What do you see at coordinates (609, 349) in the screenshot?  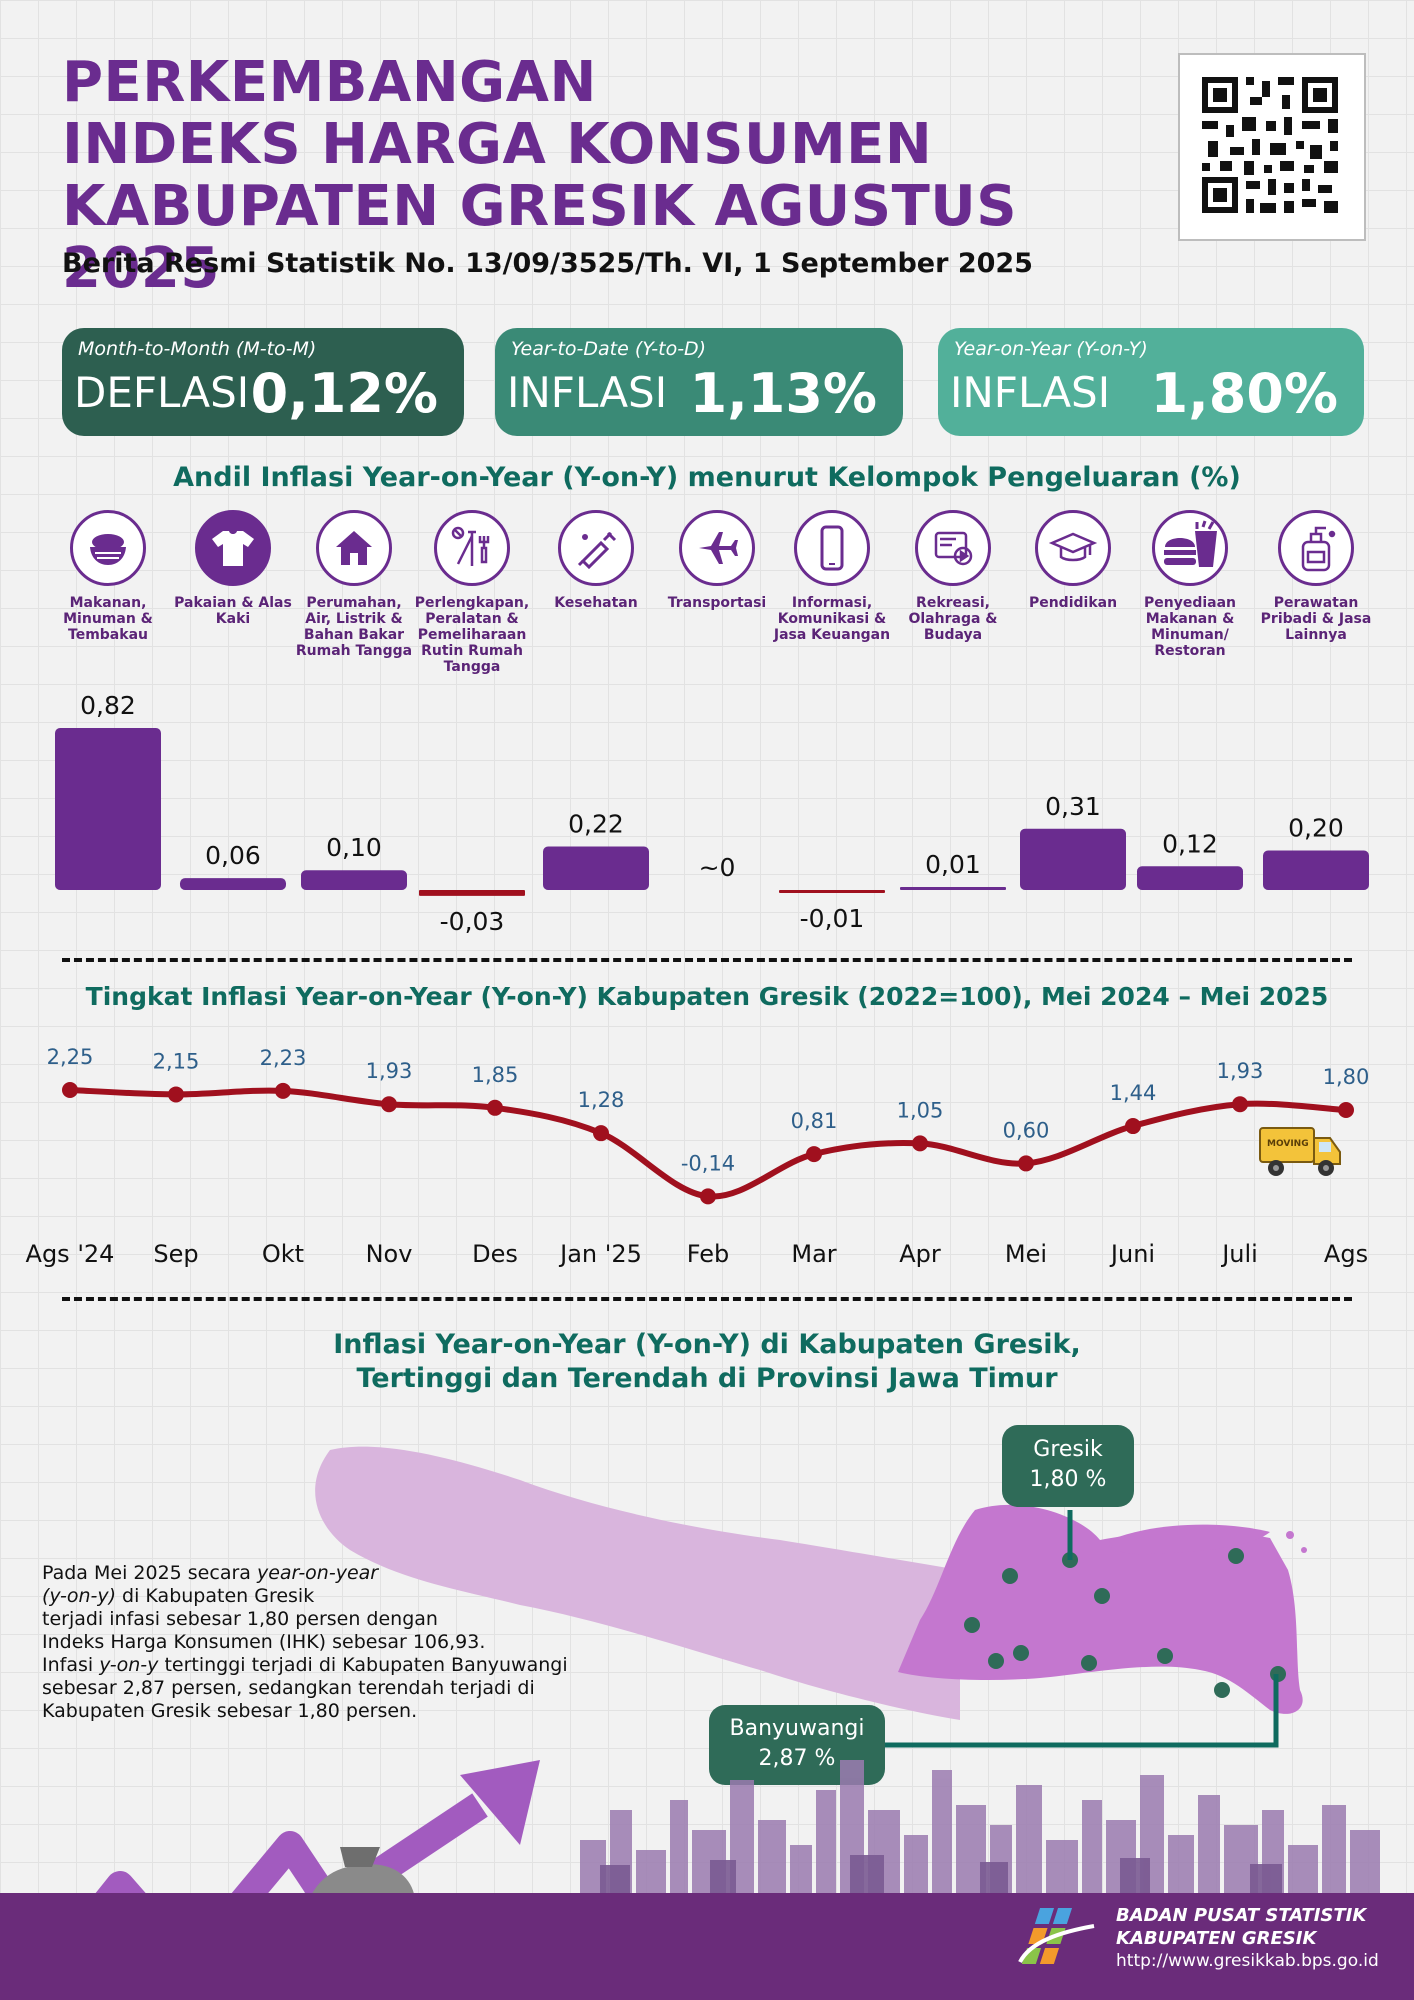 I see `card-ytd-kicker: Year-to-Date (Y-to-D)` at bounding box center [609, 349].